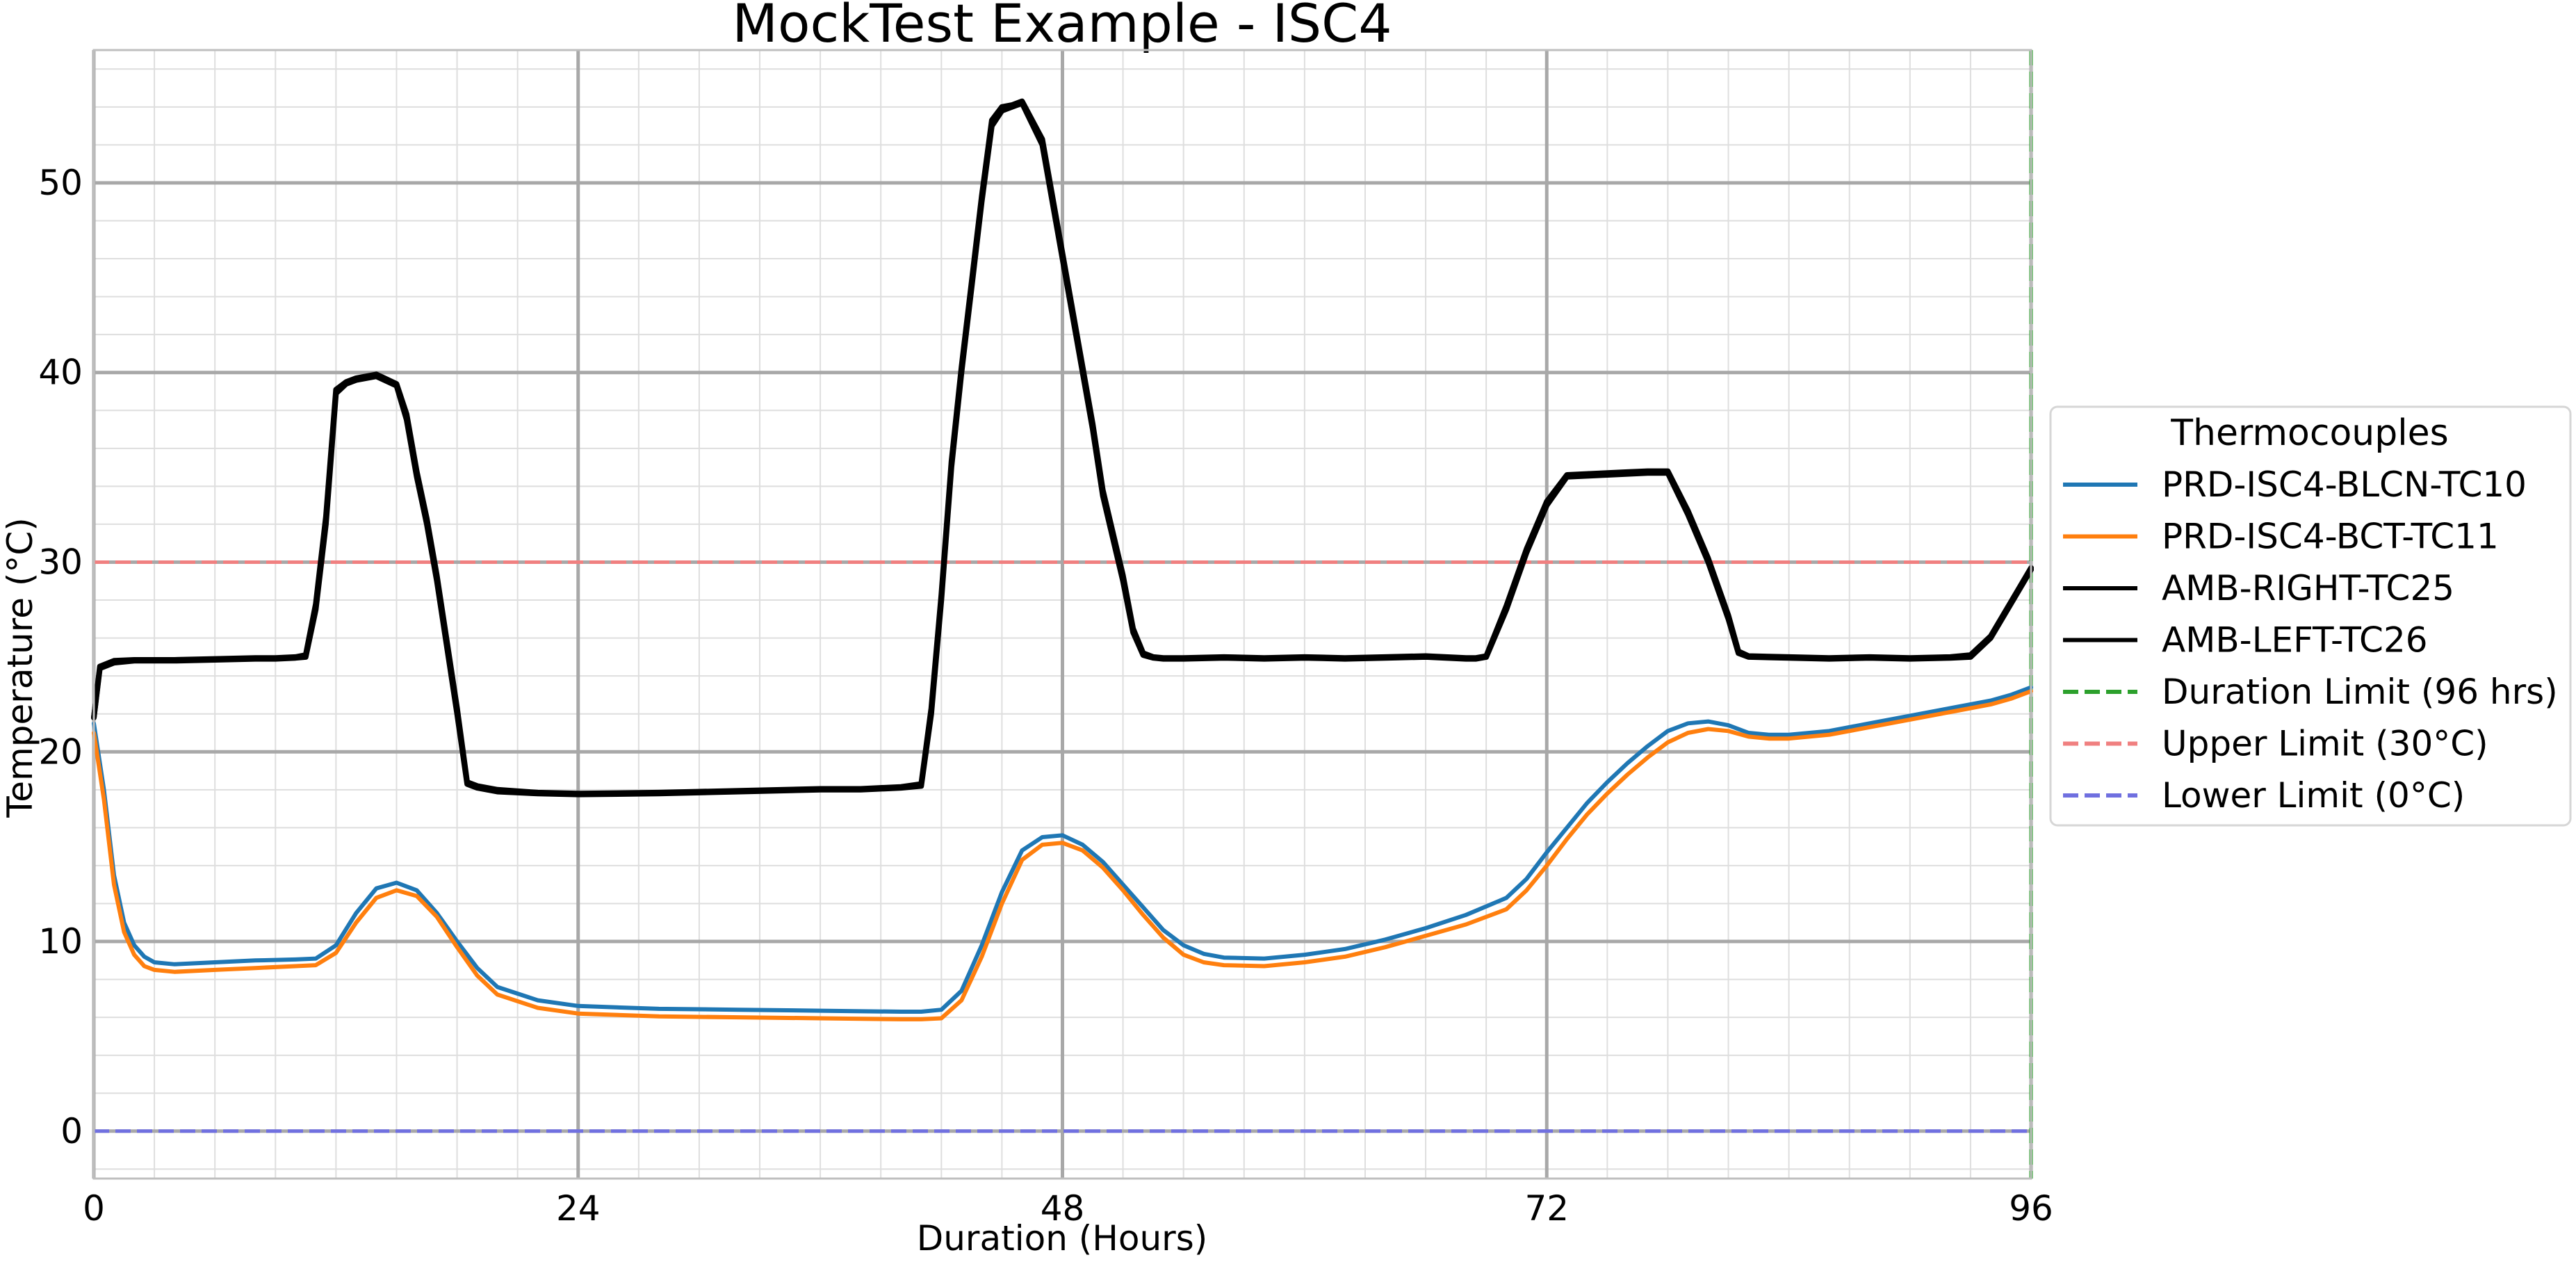  Describe the element at coordinates (2325, 744) in the screenshot. I see `legend-entry-label: Upper Limit (30°C)` at that location.